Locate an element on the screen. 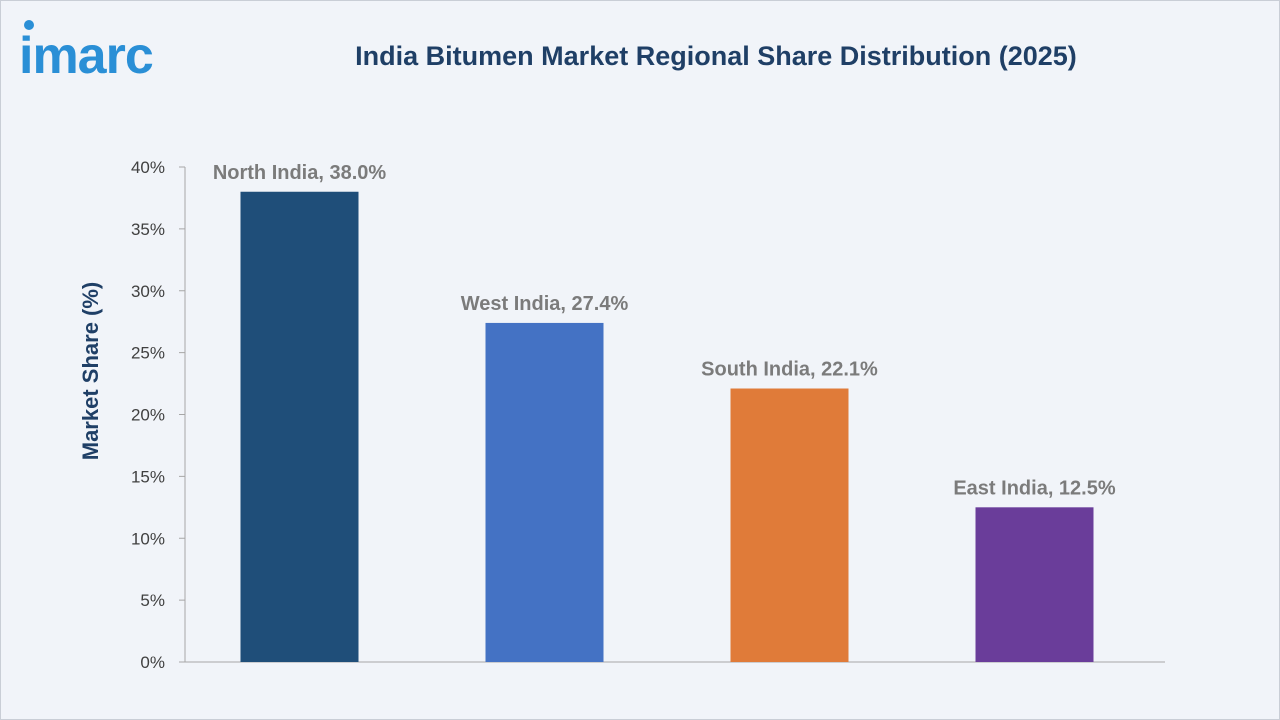 Image resolution: width=1280 pixels, height=720 pixels. imarc-logo: imarc is located at coordinates (87, 50).